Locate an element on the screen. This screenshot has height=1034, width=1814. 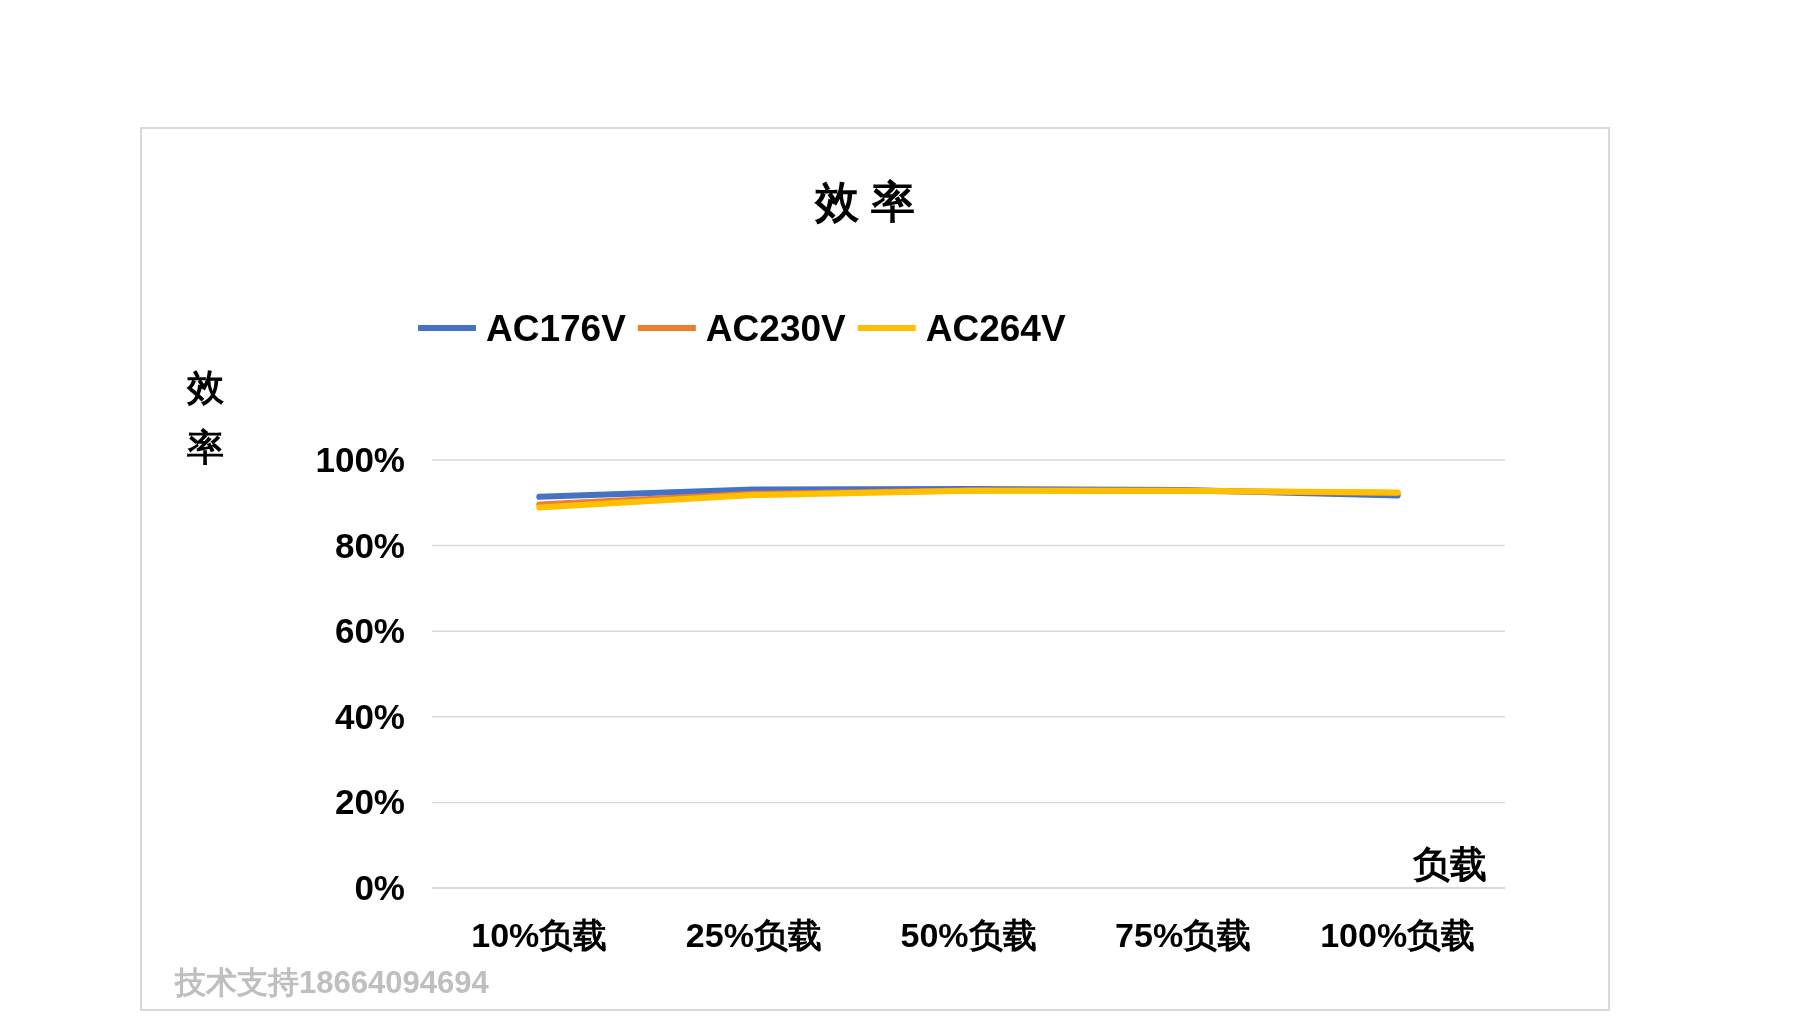
legend-label: AC176V is located at coordinates (556, 328).